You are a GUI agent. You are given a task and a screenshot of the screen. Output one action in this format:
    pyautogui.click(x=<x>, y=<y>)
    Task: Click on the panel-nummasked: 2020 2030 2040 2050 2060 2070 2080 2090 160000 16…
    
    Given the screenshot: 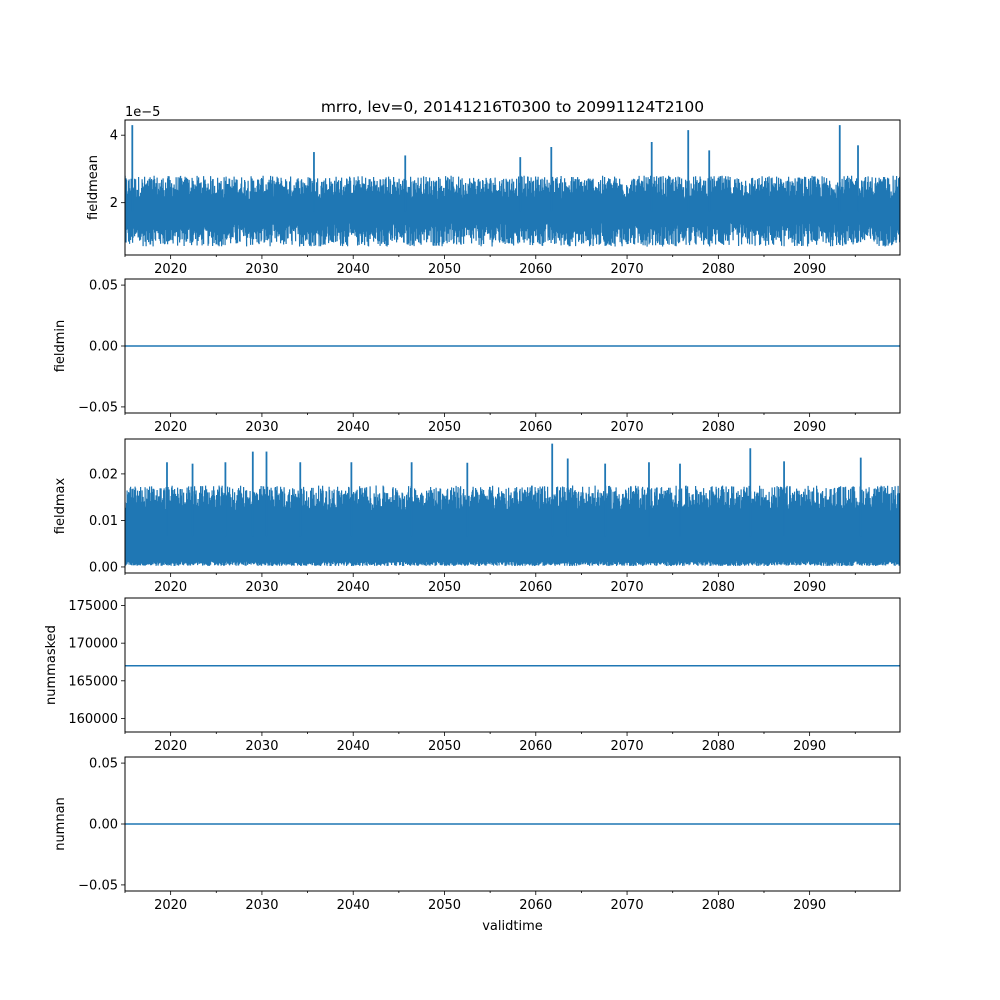 What is the action you would take?
    pyautogui.click(x=472, y=675)
    